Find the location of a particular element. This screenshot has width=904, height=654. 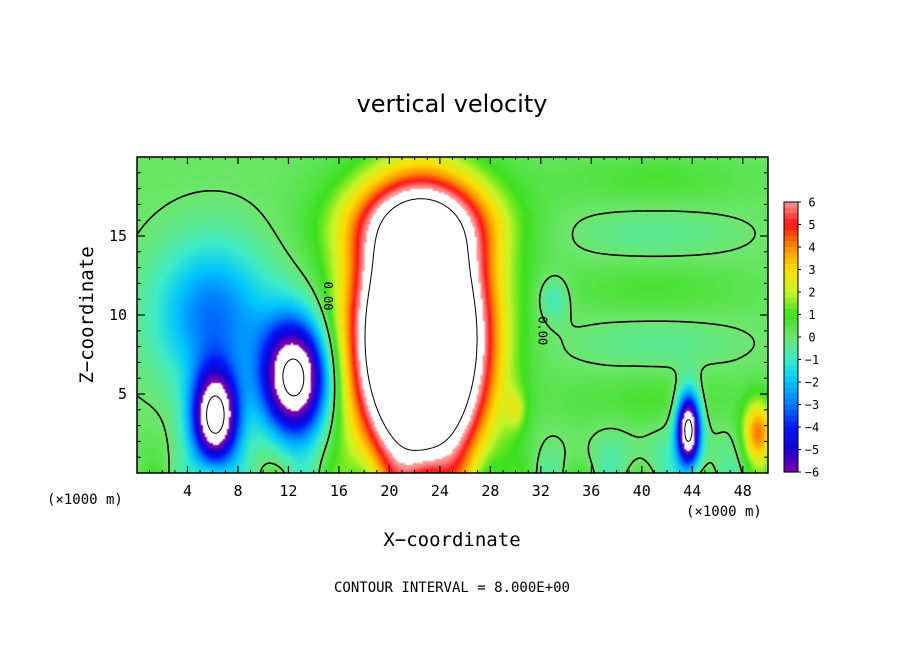

colorbar-label: 0 is located at coordinates (811, 338).